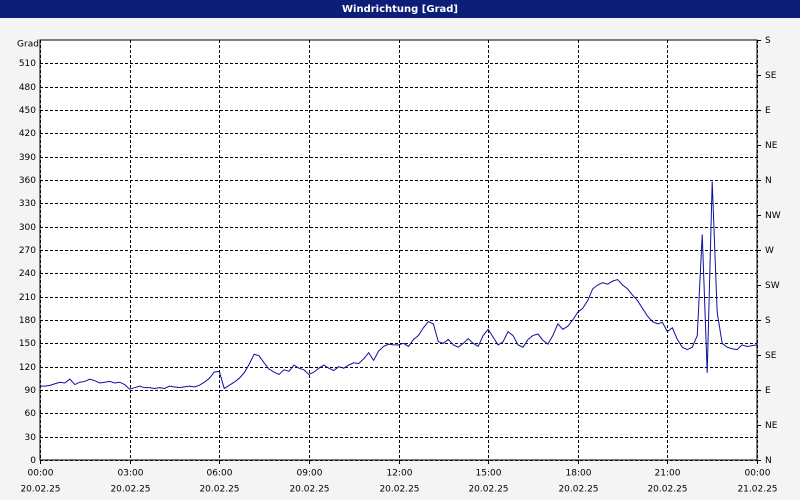  I want to click on y-axis-label: Grad, so click(28, 45).